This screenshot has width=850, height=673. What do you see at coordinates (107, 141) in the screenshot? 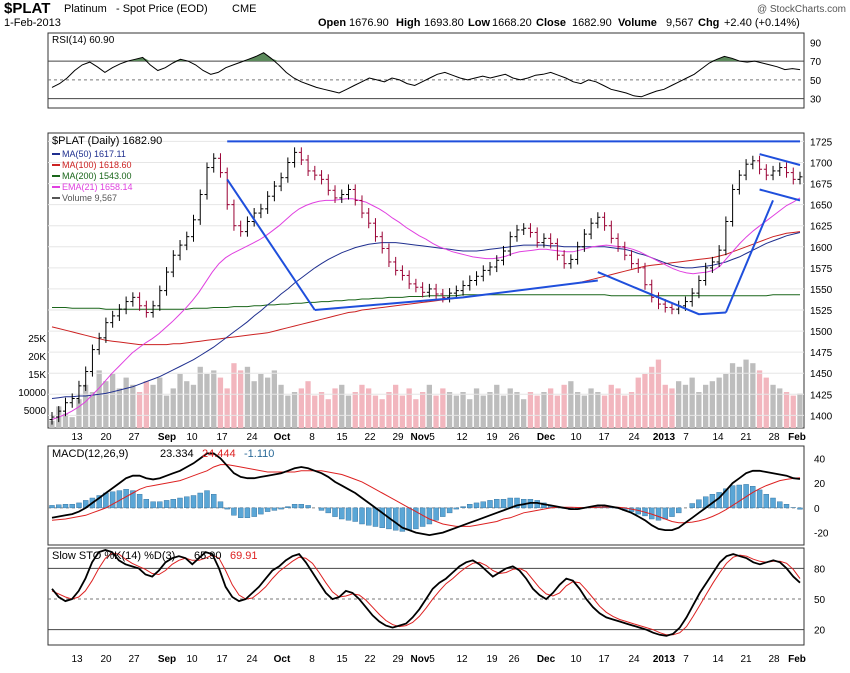
I see `price-legend-title: $PLAT (Daily) 1682.90` at bounding box center [107, 141].